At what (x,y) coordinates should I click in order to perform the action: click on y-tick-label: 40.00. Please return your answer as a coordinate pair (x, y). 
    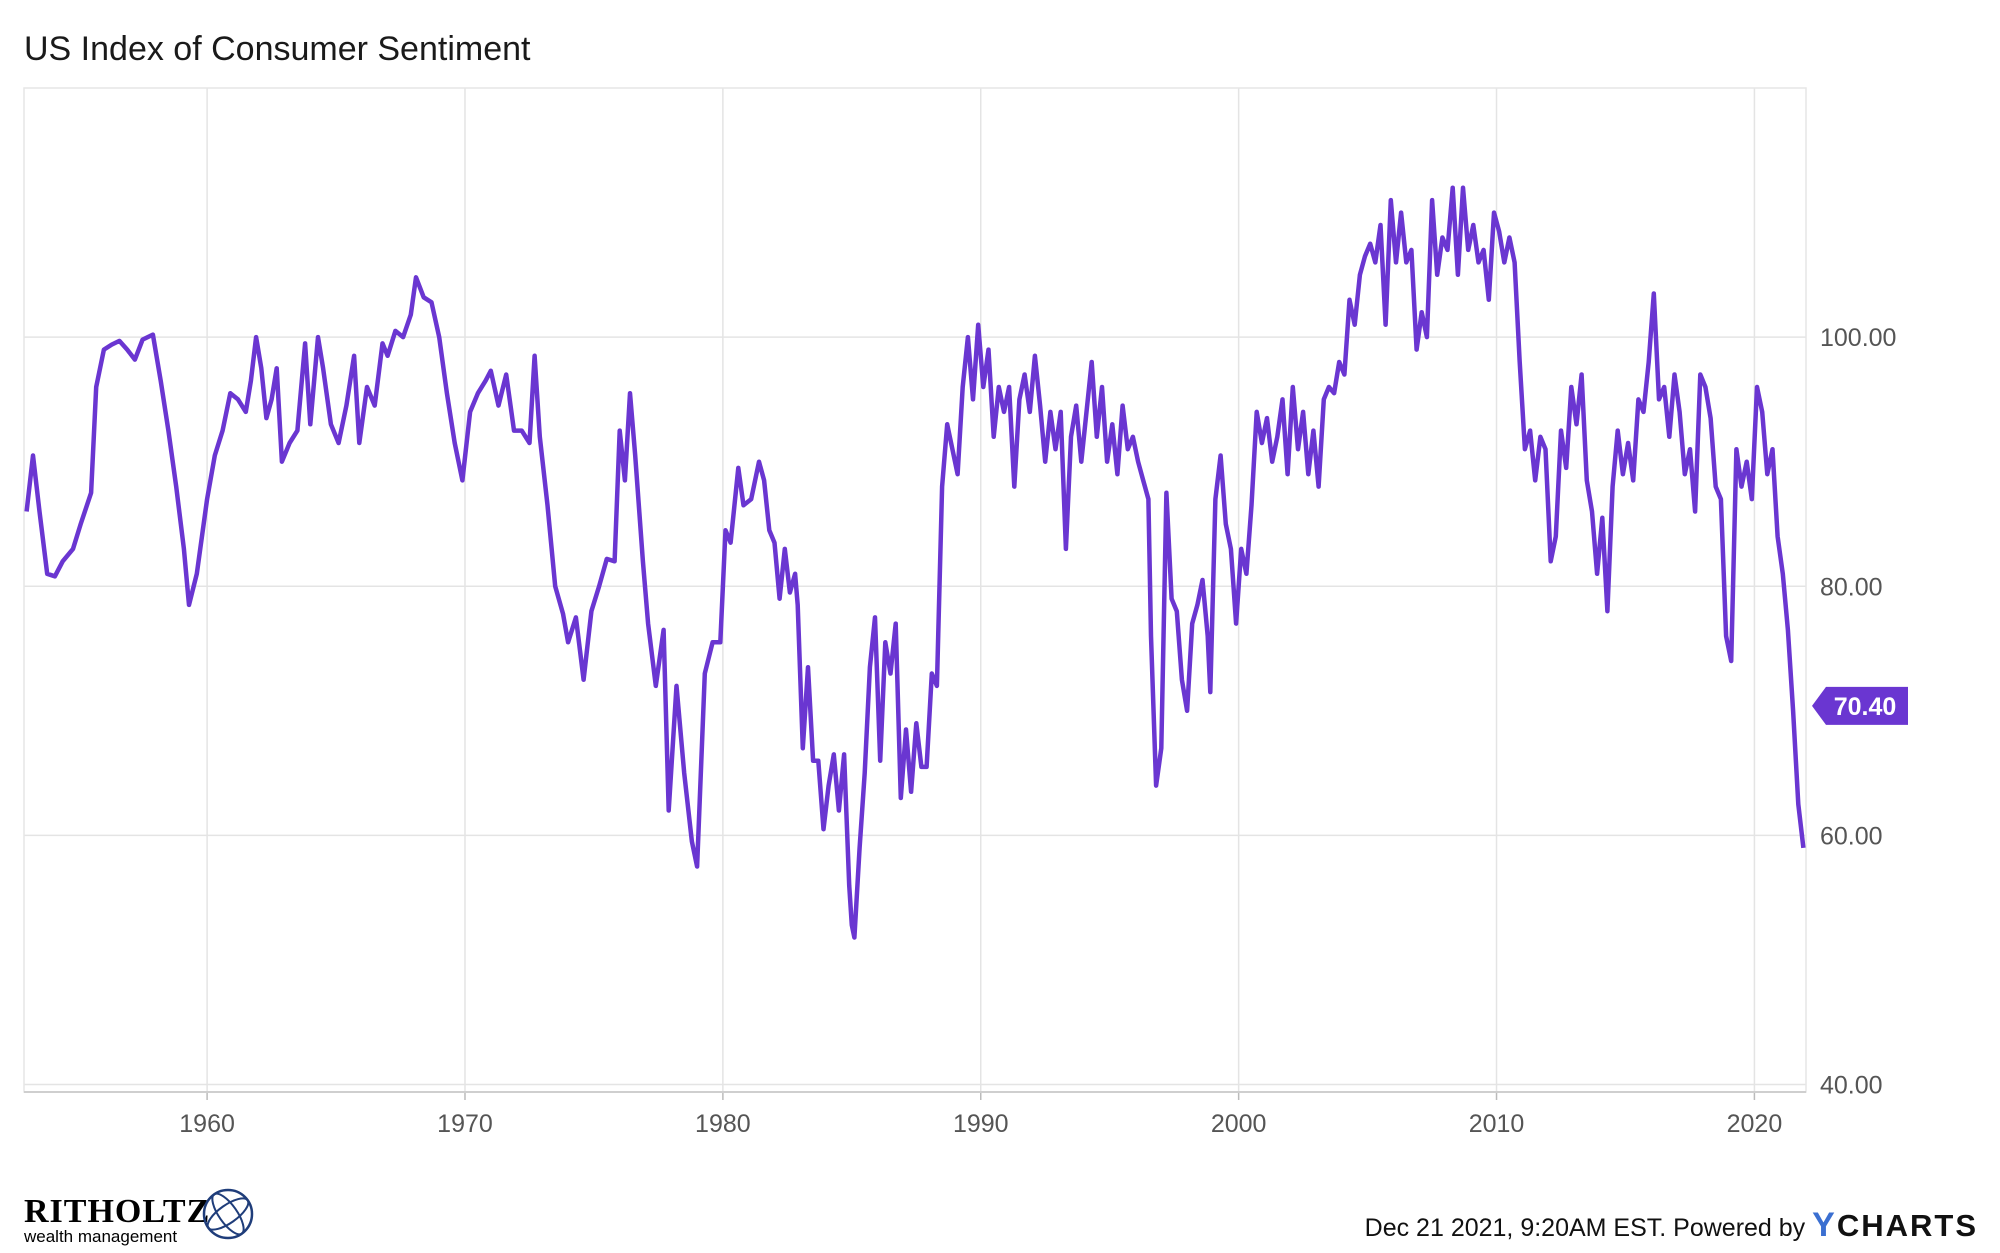
    Looking at the image, I should click on (1851, 1086).